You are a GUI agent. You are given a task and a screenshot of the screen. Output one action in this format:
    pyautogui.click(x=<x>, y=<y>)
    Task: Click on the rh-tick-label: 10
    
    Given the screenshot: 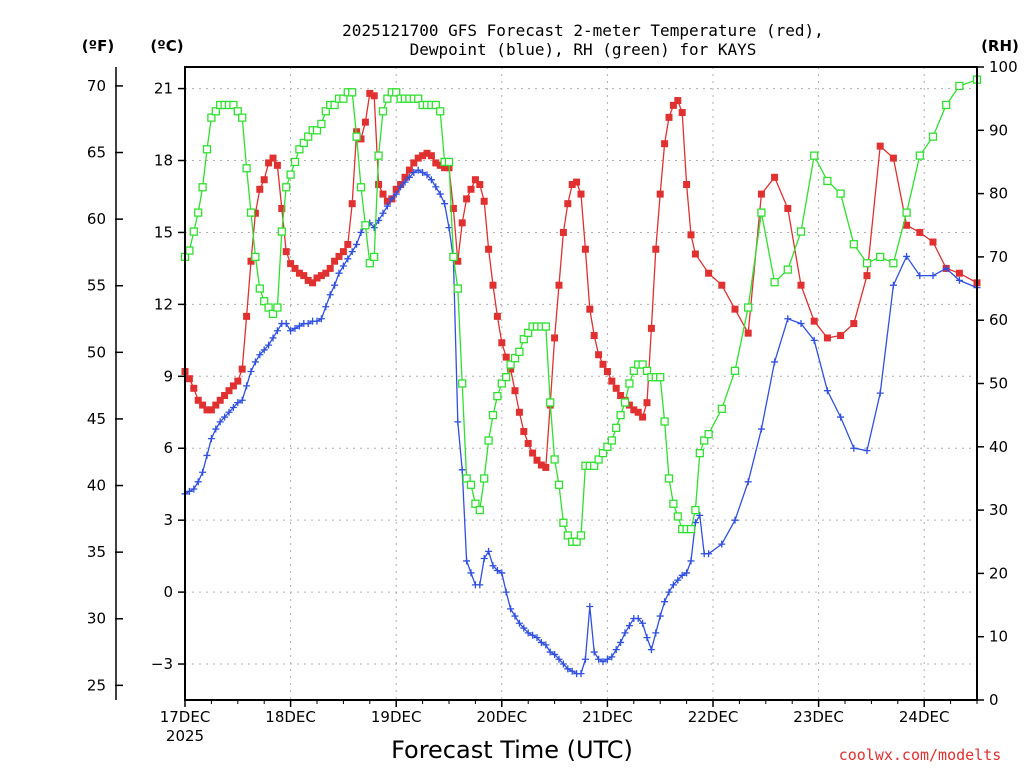 What is the action you would take?
    pyautogui.click(x=998, y=637)
    